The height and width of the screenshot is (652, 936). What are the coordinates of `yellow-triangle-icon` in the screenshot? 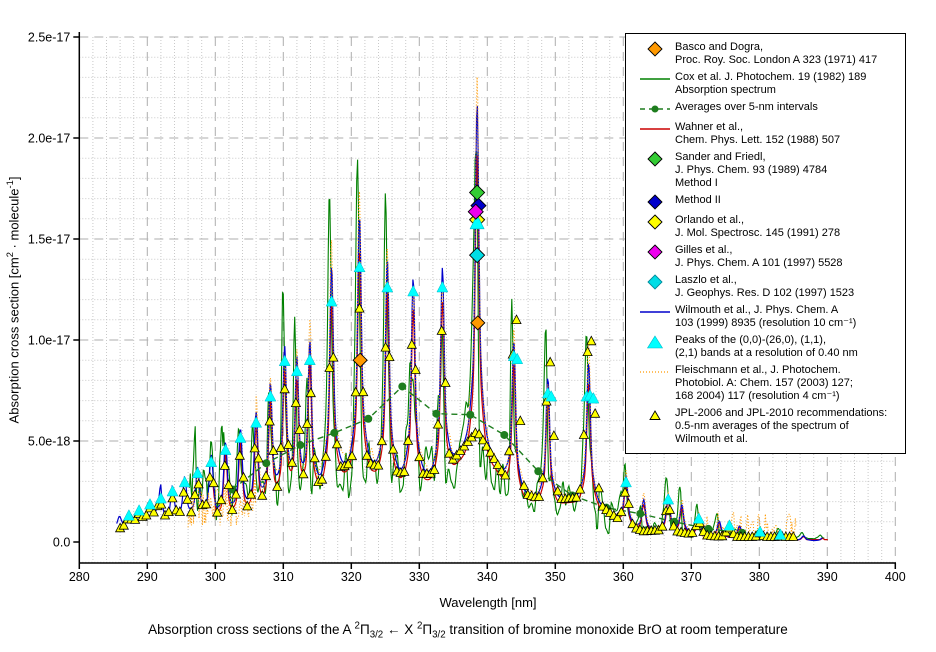 It's located at (655, 415).